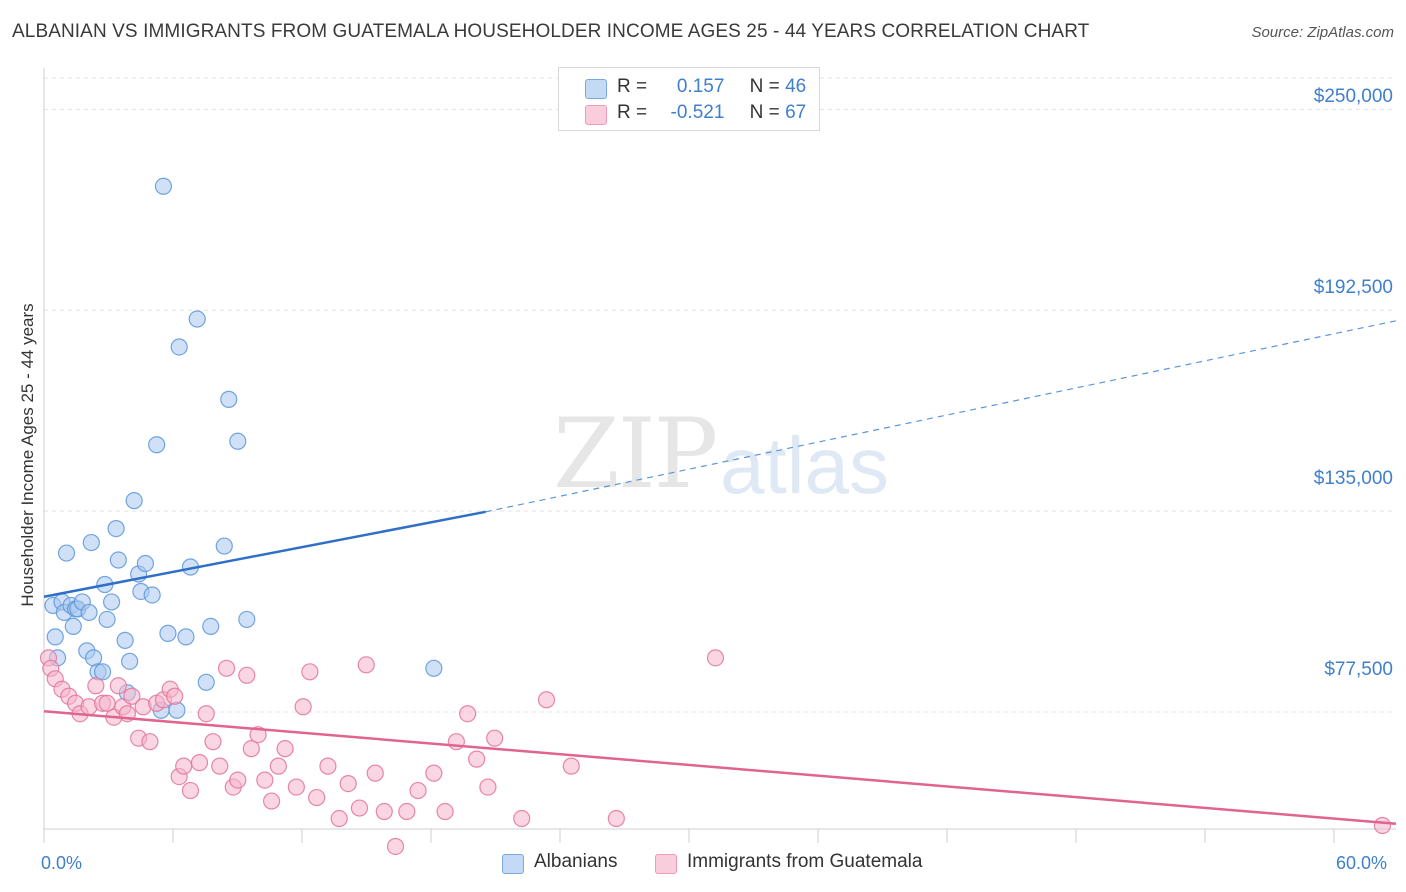 This screenshot has height=892, width=1406. What do you see at coordinates (635, 454) in the screenshot?
I see `watermark-zip: ZIP` at bounding box center [635, 454].